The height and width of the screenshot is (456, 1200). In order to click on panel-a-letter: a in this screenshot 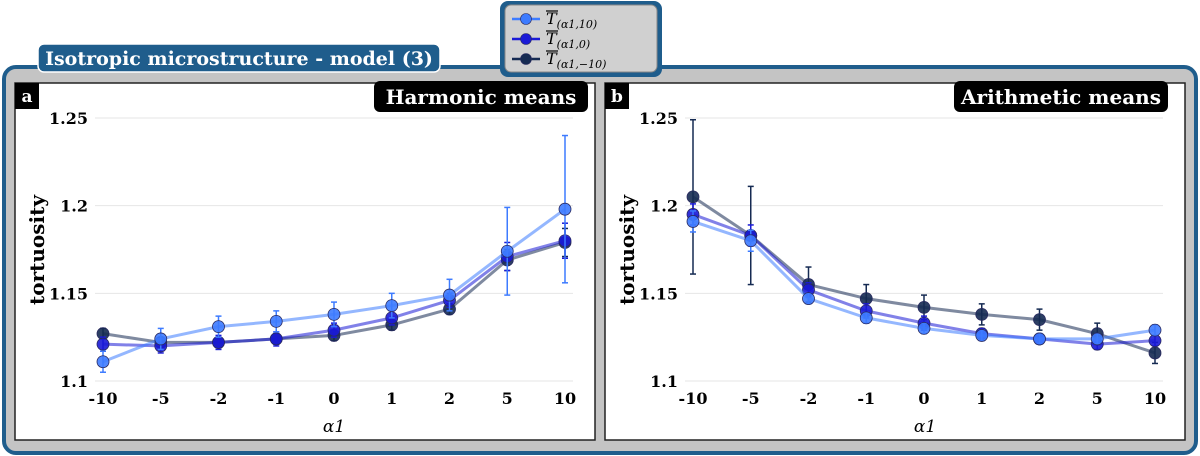, I will do `click(26, 97)`.